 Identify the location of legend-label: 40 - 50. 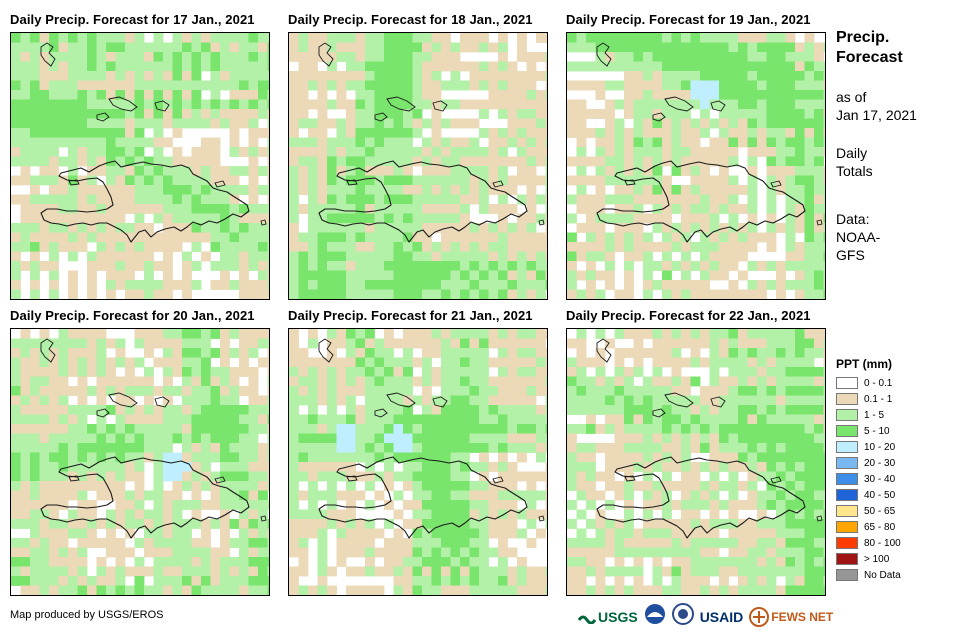
(880, 495).